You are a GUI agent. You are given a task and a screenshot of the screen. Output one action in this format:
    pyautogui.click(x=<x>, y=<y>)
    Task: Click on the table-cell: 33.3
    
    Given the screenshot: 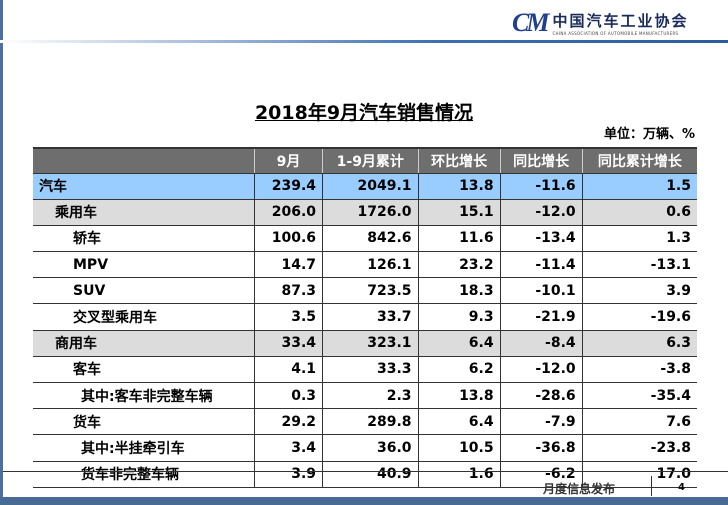 What is the action you would take?
    pyautogui.click(x=370, y=370)
    